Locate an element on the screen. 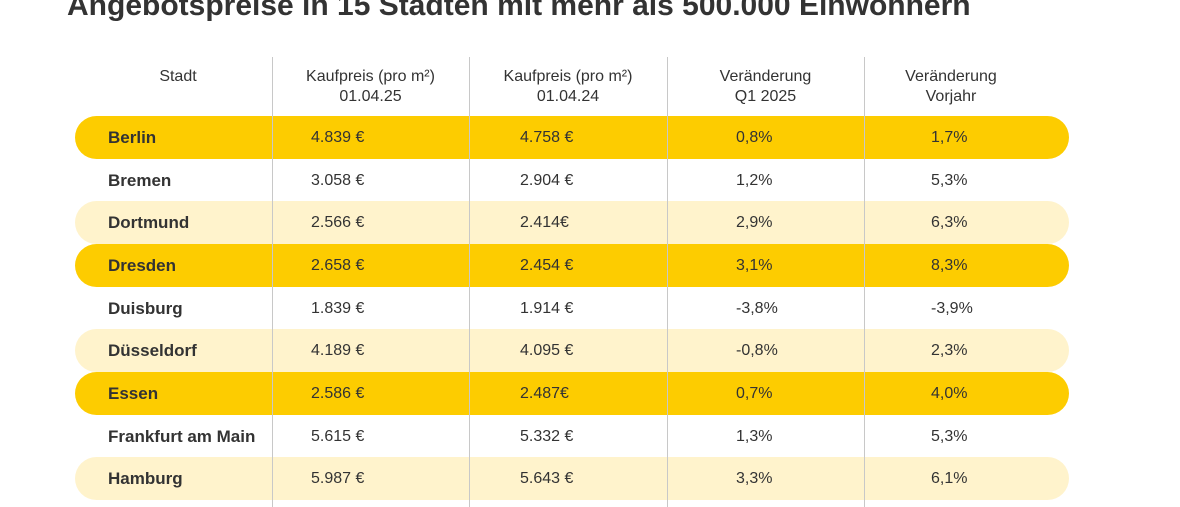 Image resolution: width=1180 pixels, height=507 pixels. column-header-city: Stadt is located at coordinates (178, 77).